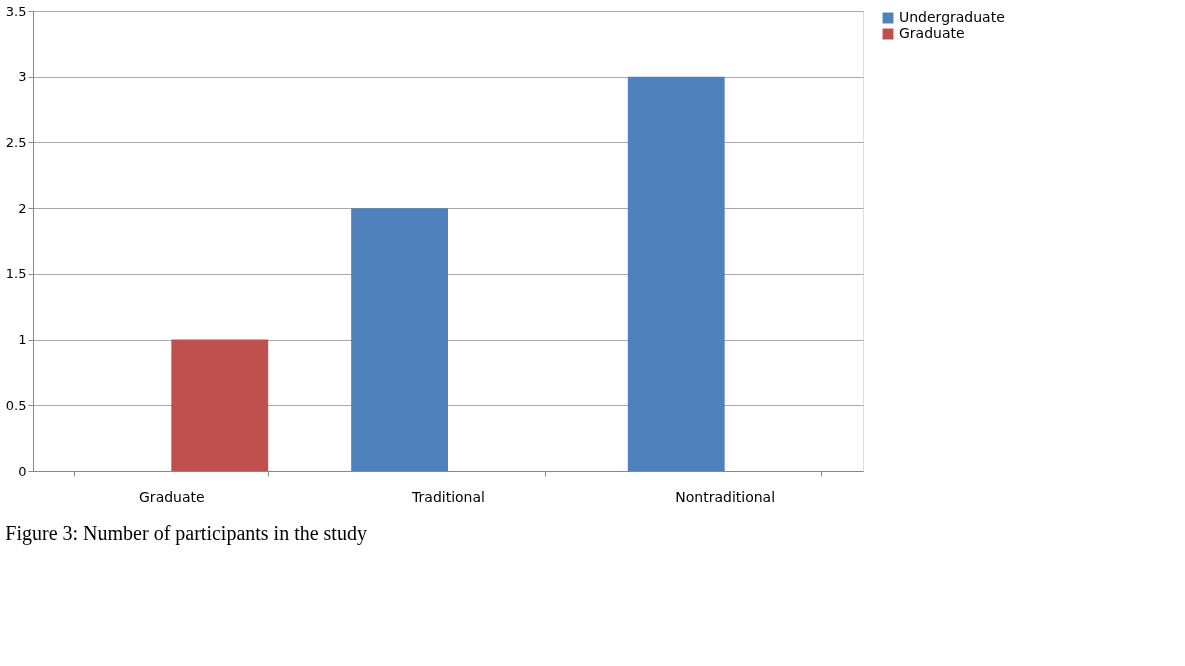  Describe the element at coordinates (16, 11) in the screenshot. I see `y-tick-label: 3.5` at that location.